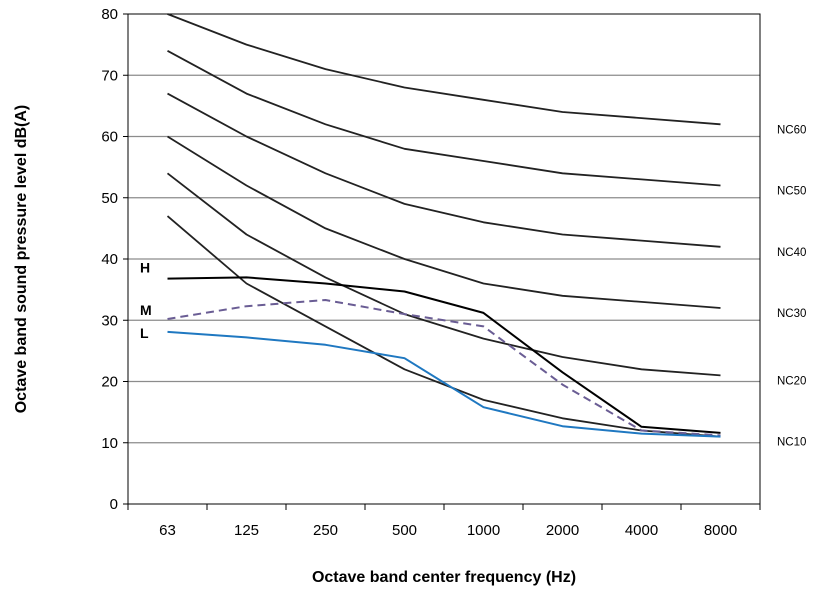 This screenshot has width=817, height=610. Describe the element at coordinates (791, 314) in the screenshot. I see `nc-label-nc30: NC30` at that location.